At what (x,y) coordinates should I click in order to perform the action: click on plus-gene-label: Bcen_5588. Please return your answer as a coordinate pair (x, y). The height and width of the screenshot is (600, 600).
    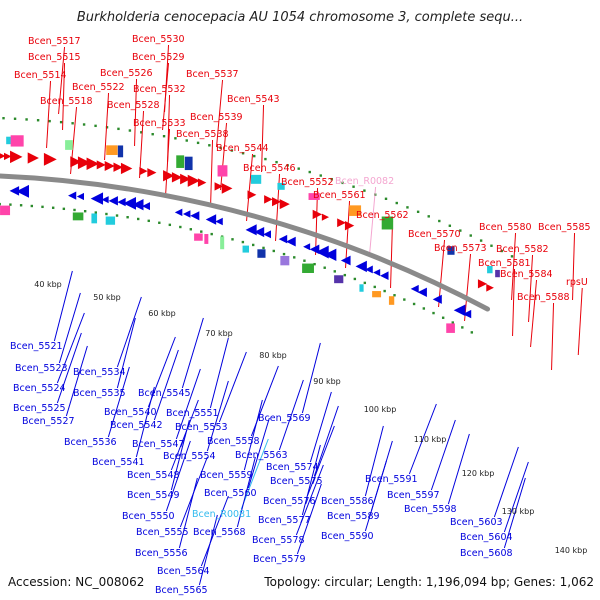
    Looking at the image, I should click on (543, 297).